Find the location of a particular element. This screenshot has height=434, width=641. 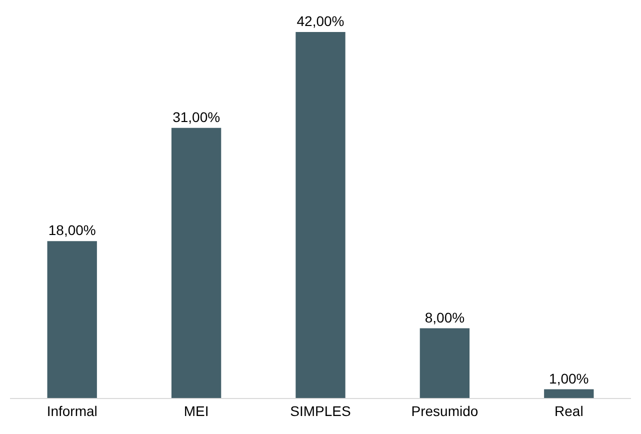

data-label: 18,00% is located at coordinates (72, 230).